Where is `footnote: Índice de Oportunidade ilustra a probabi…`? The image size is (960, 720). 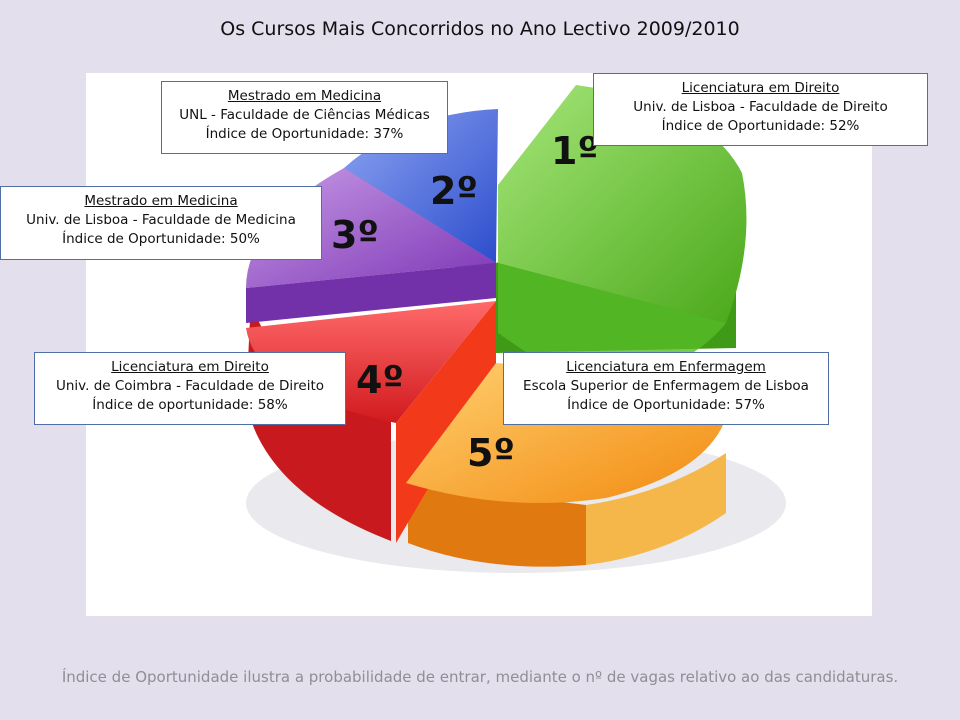
footnote: Índice de Oportunidade ilustra a probabi… is located at coordinates (480, 677).